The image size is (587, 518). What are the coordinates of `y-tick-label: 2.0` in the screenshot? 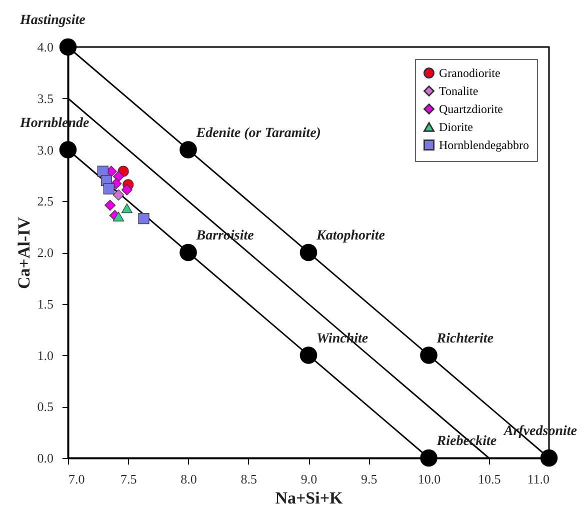 It's located at (45, 252).